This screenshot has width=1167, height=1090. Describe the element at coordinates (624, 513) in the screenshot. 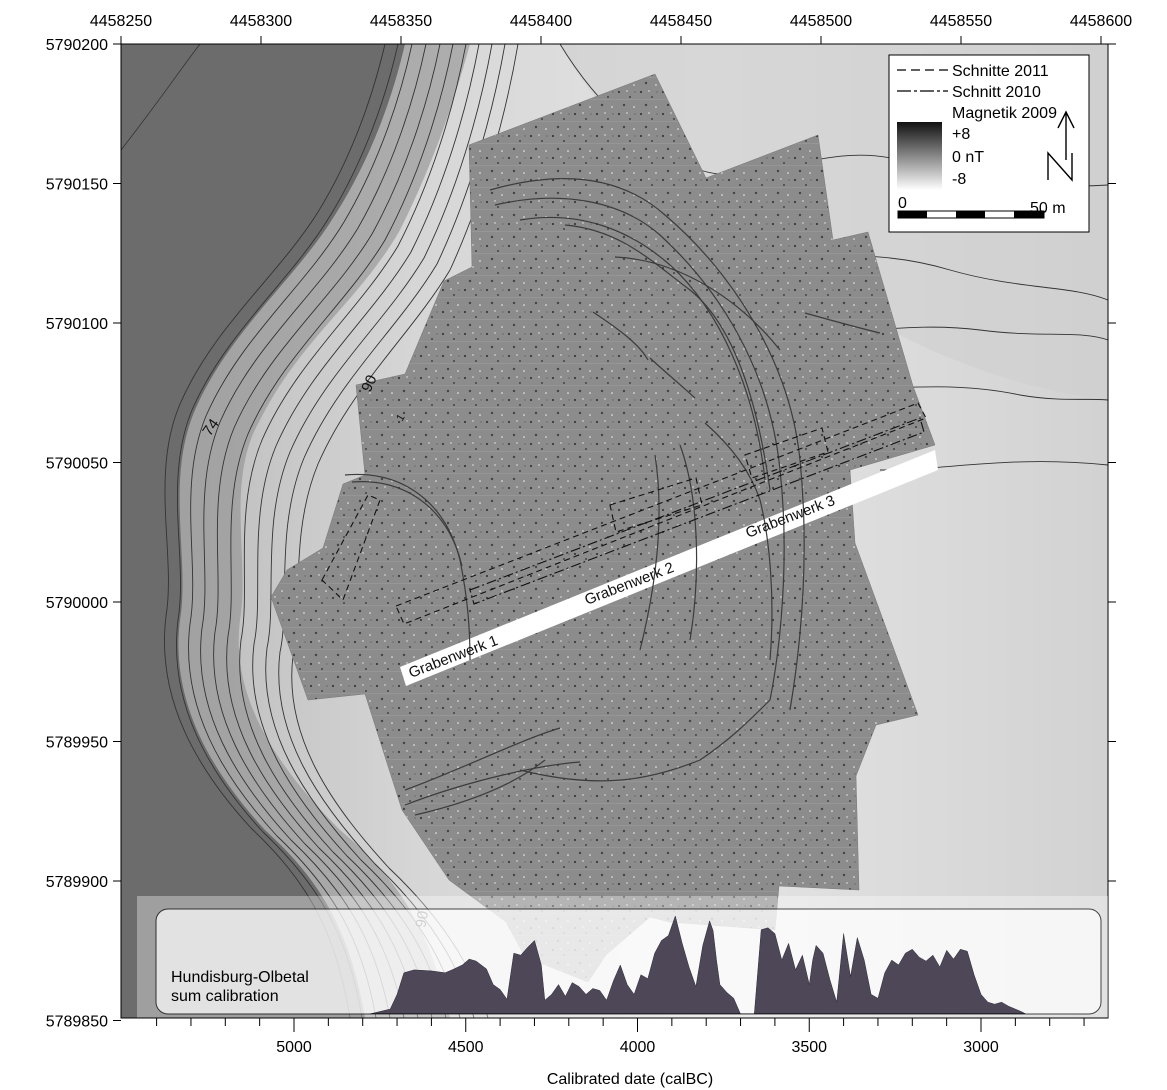

I see `trench-outlines` at that location.